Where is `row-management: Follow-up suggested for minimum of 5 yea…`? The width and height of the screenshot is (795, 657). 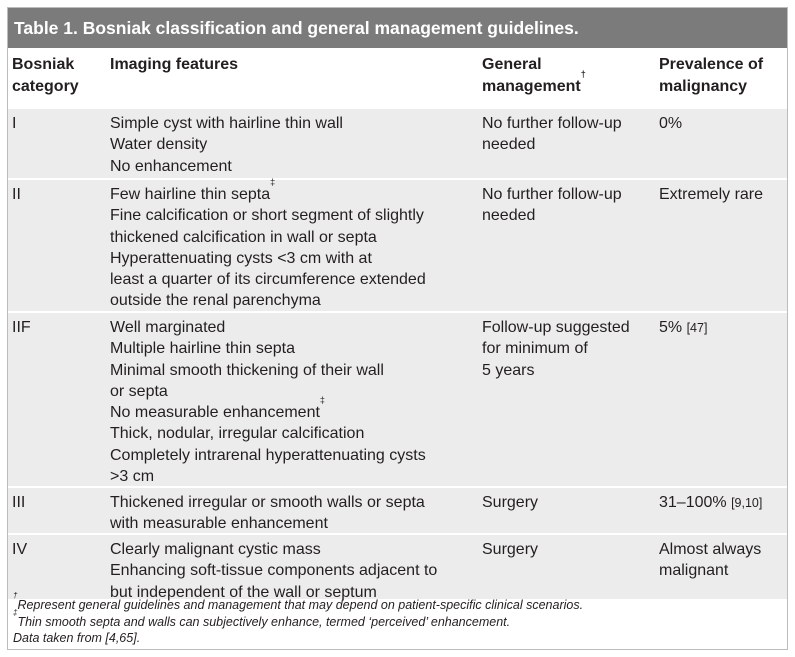
row-management: Follow-up suggested for minimum of 5 yea… is located at coordinates (556, 349).